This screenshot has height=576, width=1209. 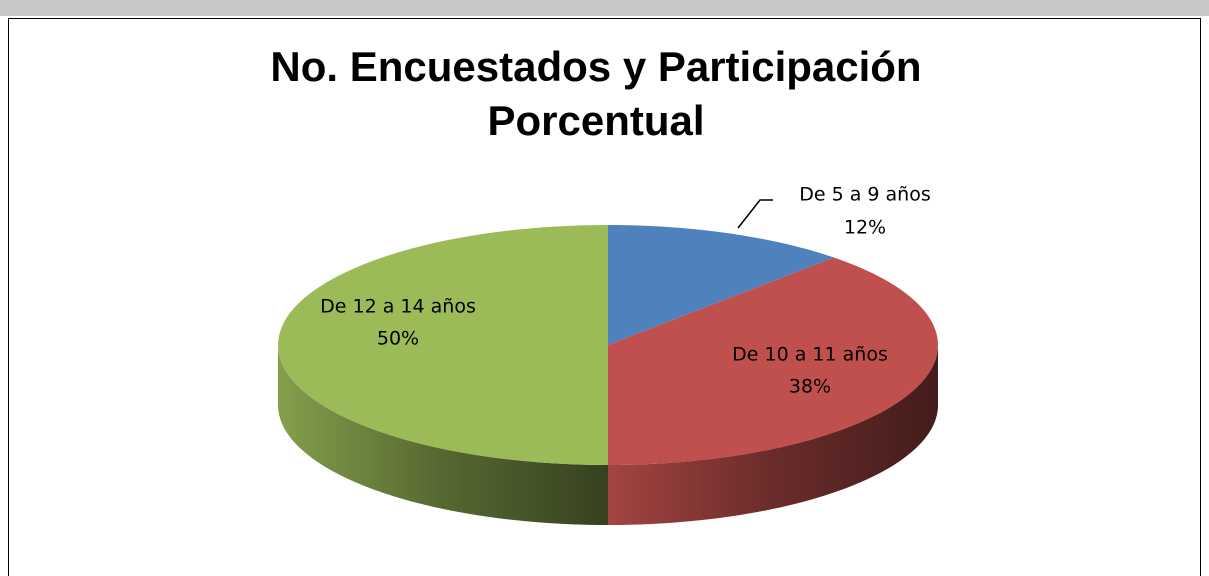 What do you see at coordinates (865, 228) in the screenshot?
I see `data-label-value: 12%` at bounding box center [865, 228].